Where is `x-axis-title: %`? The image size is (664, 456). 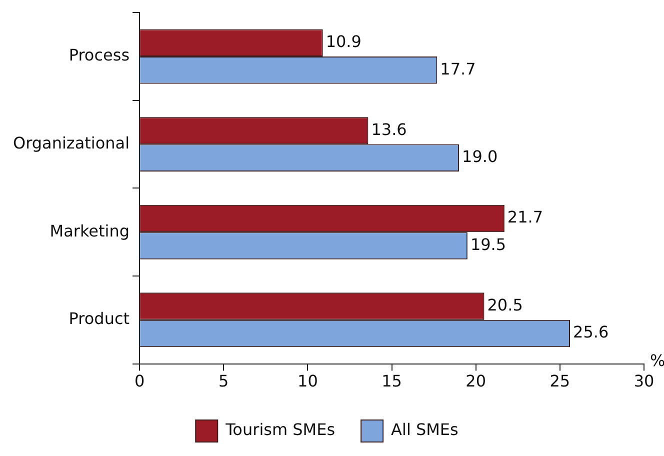 x-axis-title: % is located at coordinates (657, 360).